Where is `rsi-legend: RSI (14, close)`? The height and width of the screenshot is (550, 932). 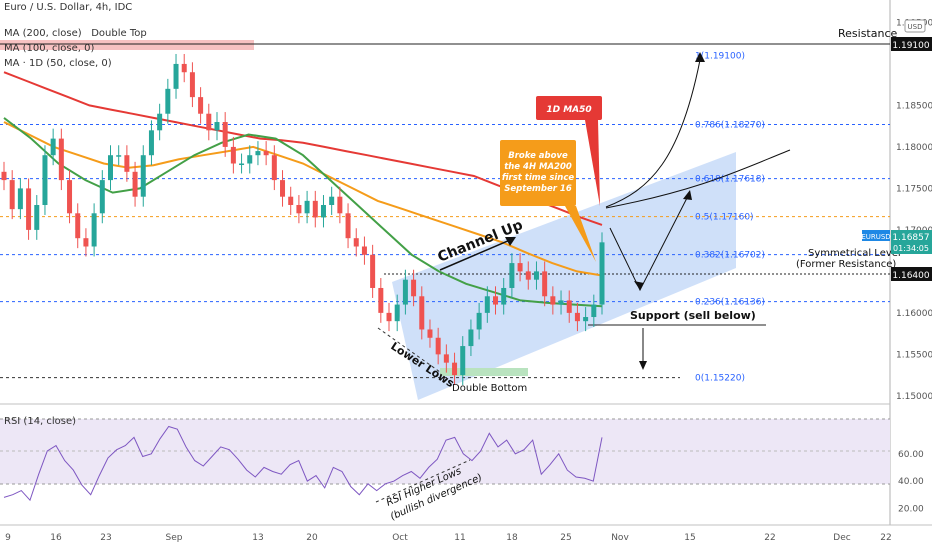 rsi-legend: RSI (14, close) is located at coordinates (40, 421).